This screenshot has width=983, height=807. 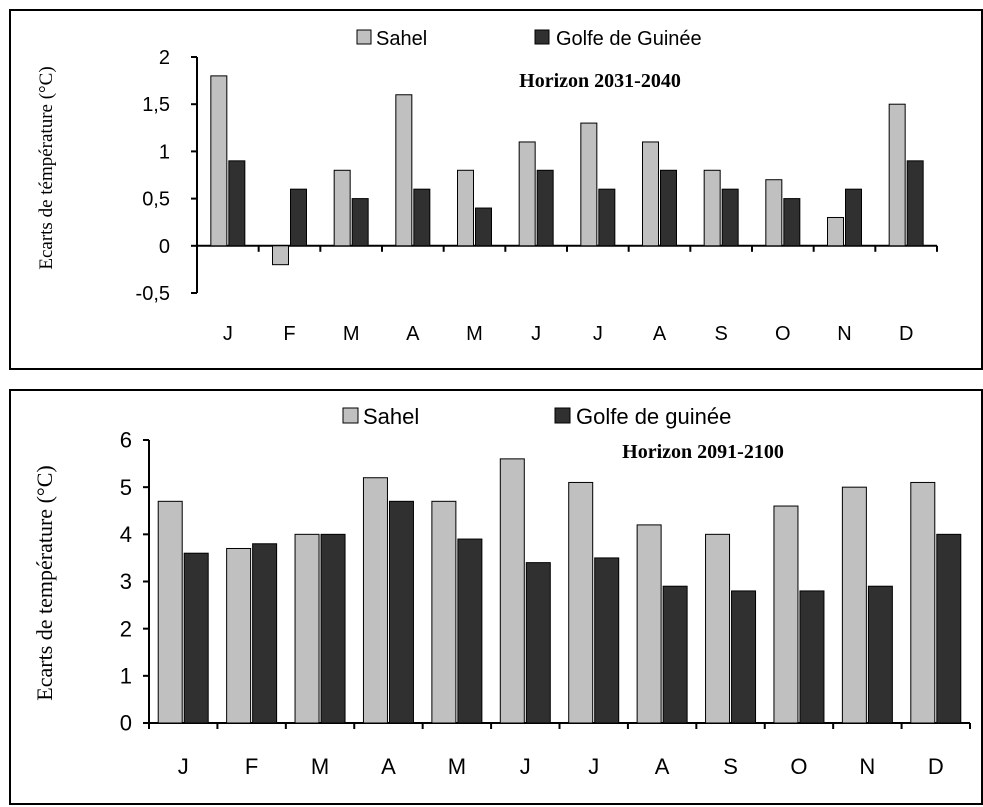 I want to click on y-tick-label: 4, so click(x=126, y=534).